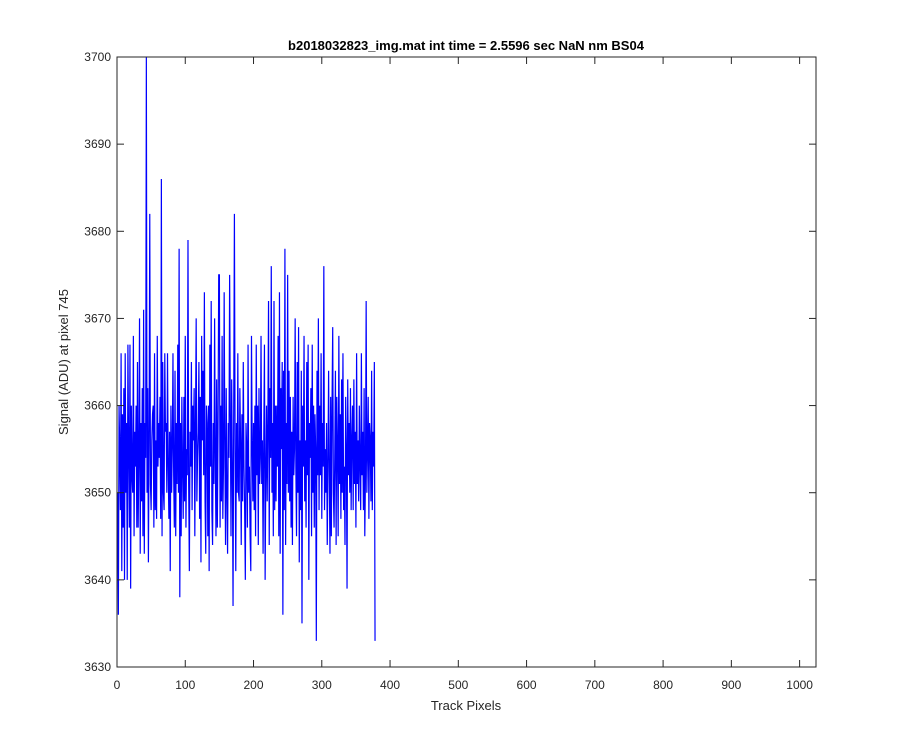 The width and height of the screenshot is (900, 750). Describe the element at coordinates (97, 231) in the screenshot. I see `y-tick-label: 3680` at that location.